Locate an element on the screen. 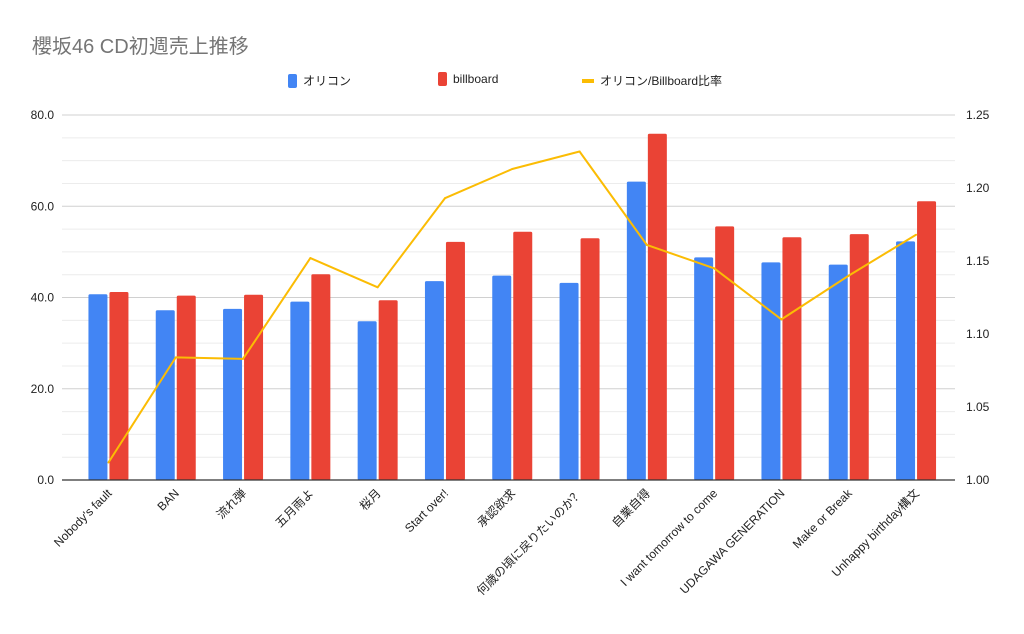 Image resolution: width=1024 pixels, height=634 pixels. left-axis-tick: 0.0 is located at coordinates (45, 480).